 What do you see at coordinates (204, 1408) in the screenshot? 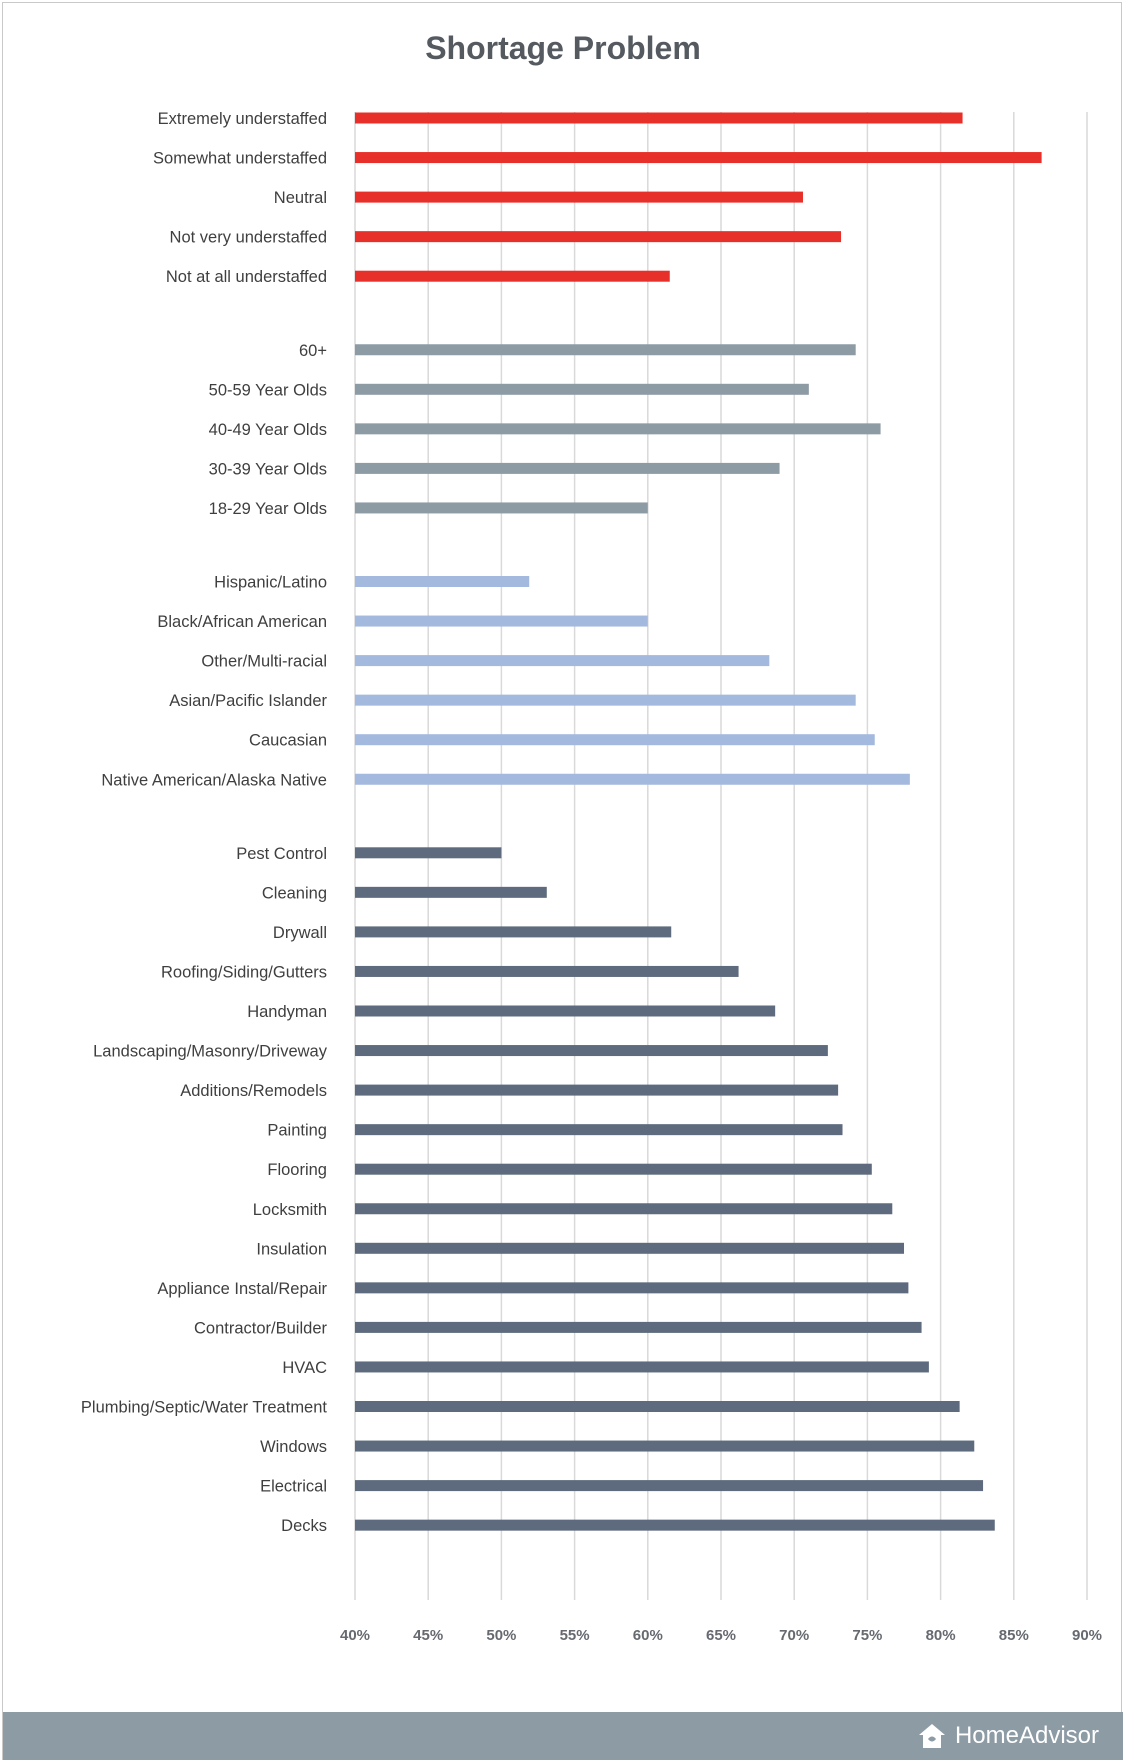
I see `category-label: Plumbing/Septic/Water Treatment` at bounding box center [204, 1408].